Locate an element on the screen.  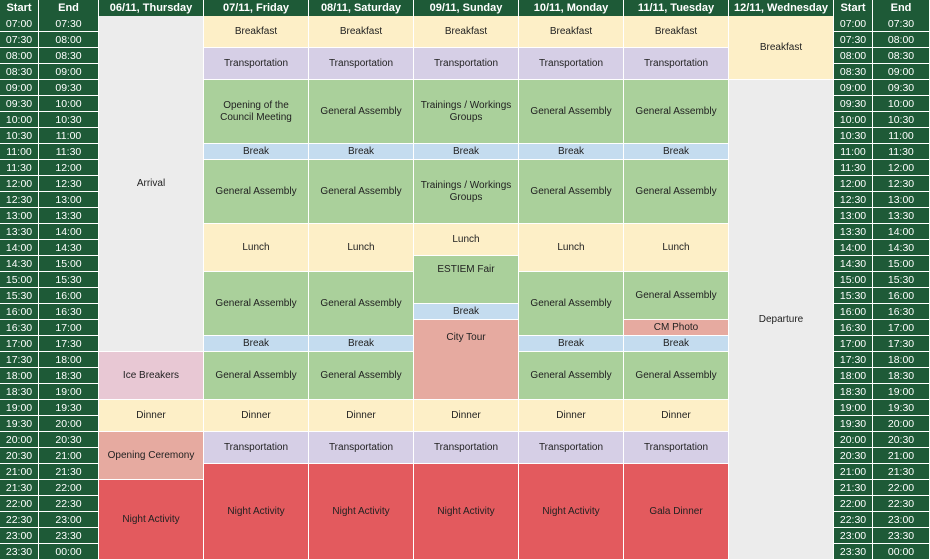
time-end-cell: 13:30 is located at coordinates (69, 216).